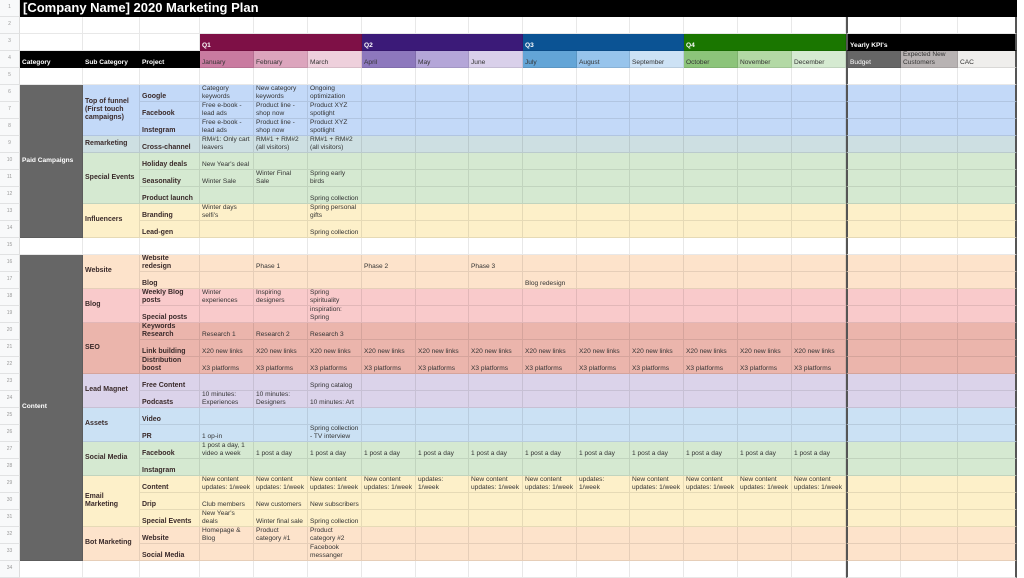 The image size is (1024, 578). What do you see at coordinates (10, 467) in the screenshot?
I see `row-header: 28` at bounding box center [10, 467].